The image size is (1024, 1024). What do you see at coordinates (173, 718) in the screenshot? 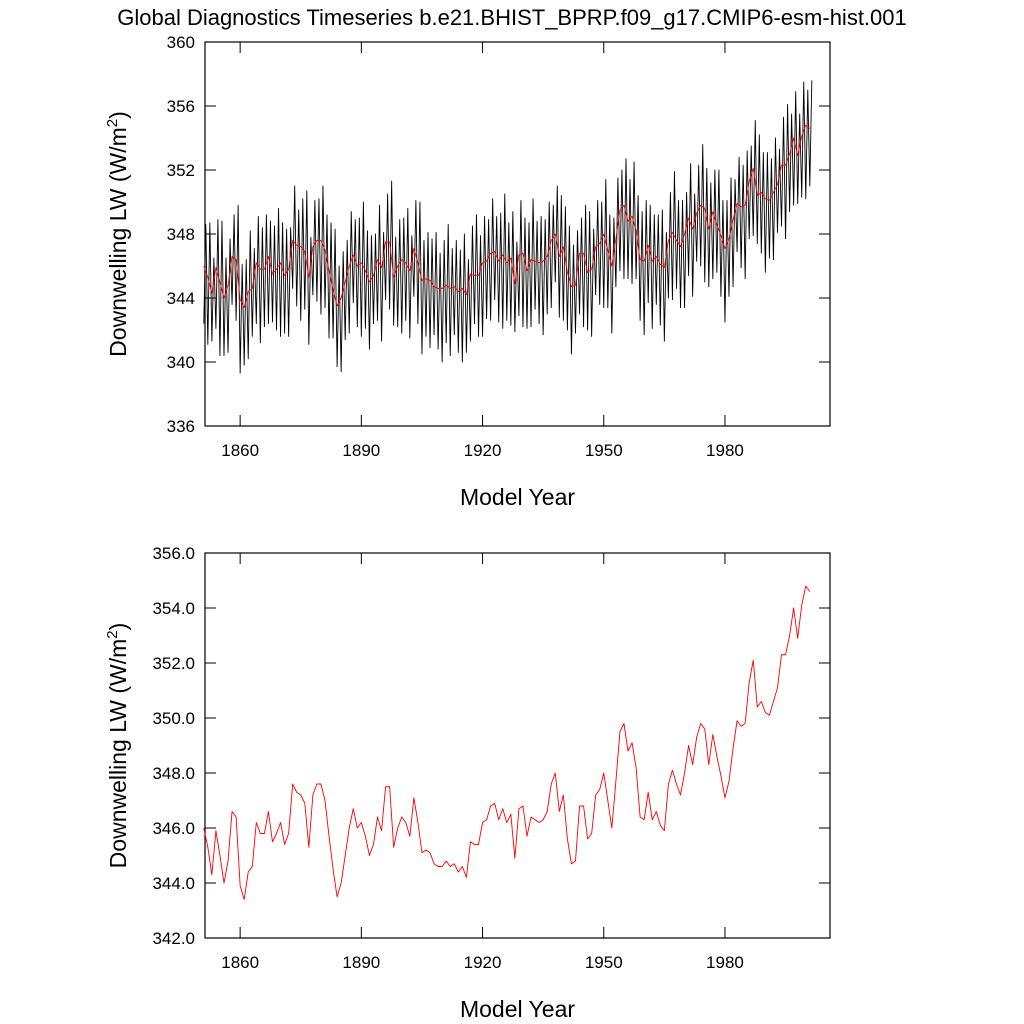
I see `y-tick-label: 350.0` at bounding box center [173, 718].